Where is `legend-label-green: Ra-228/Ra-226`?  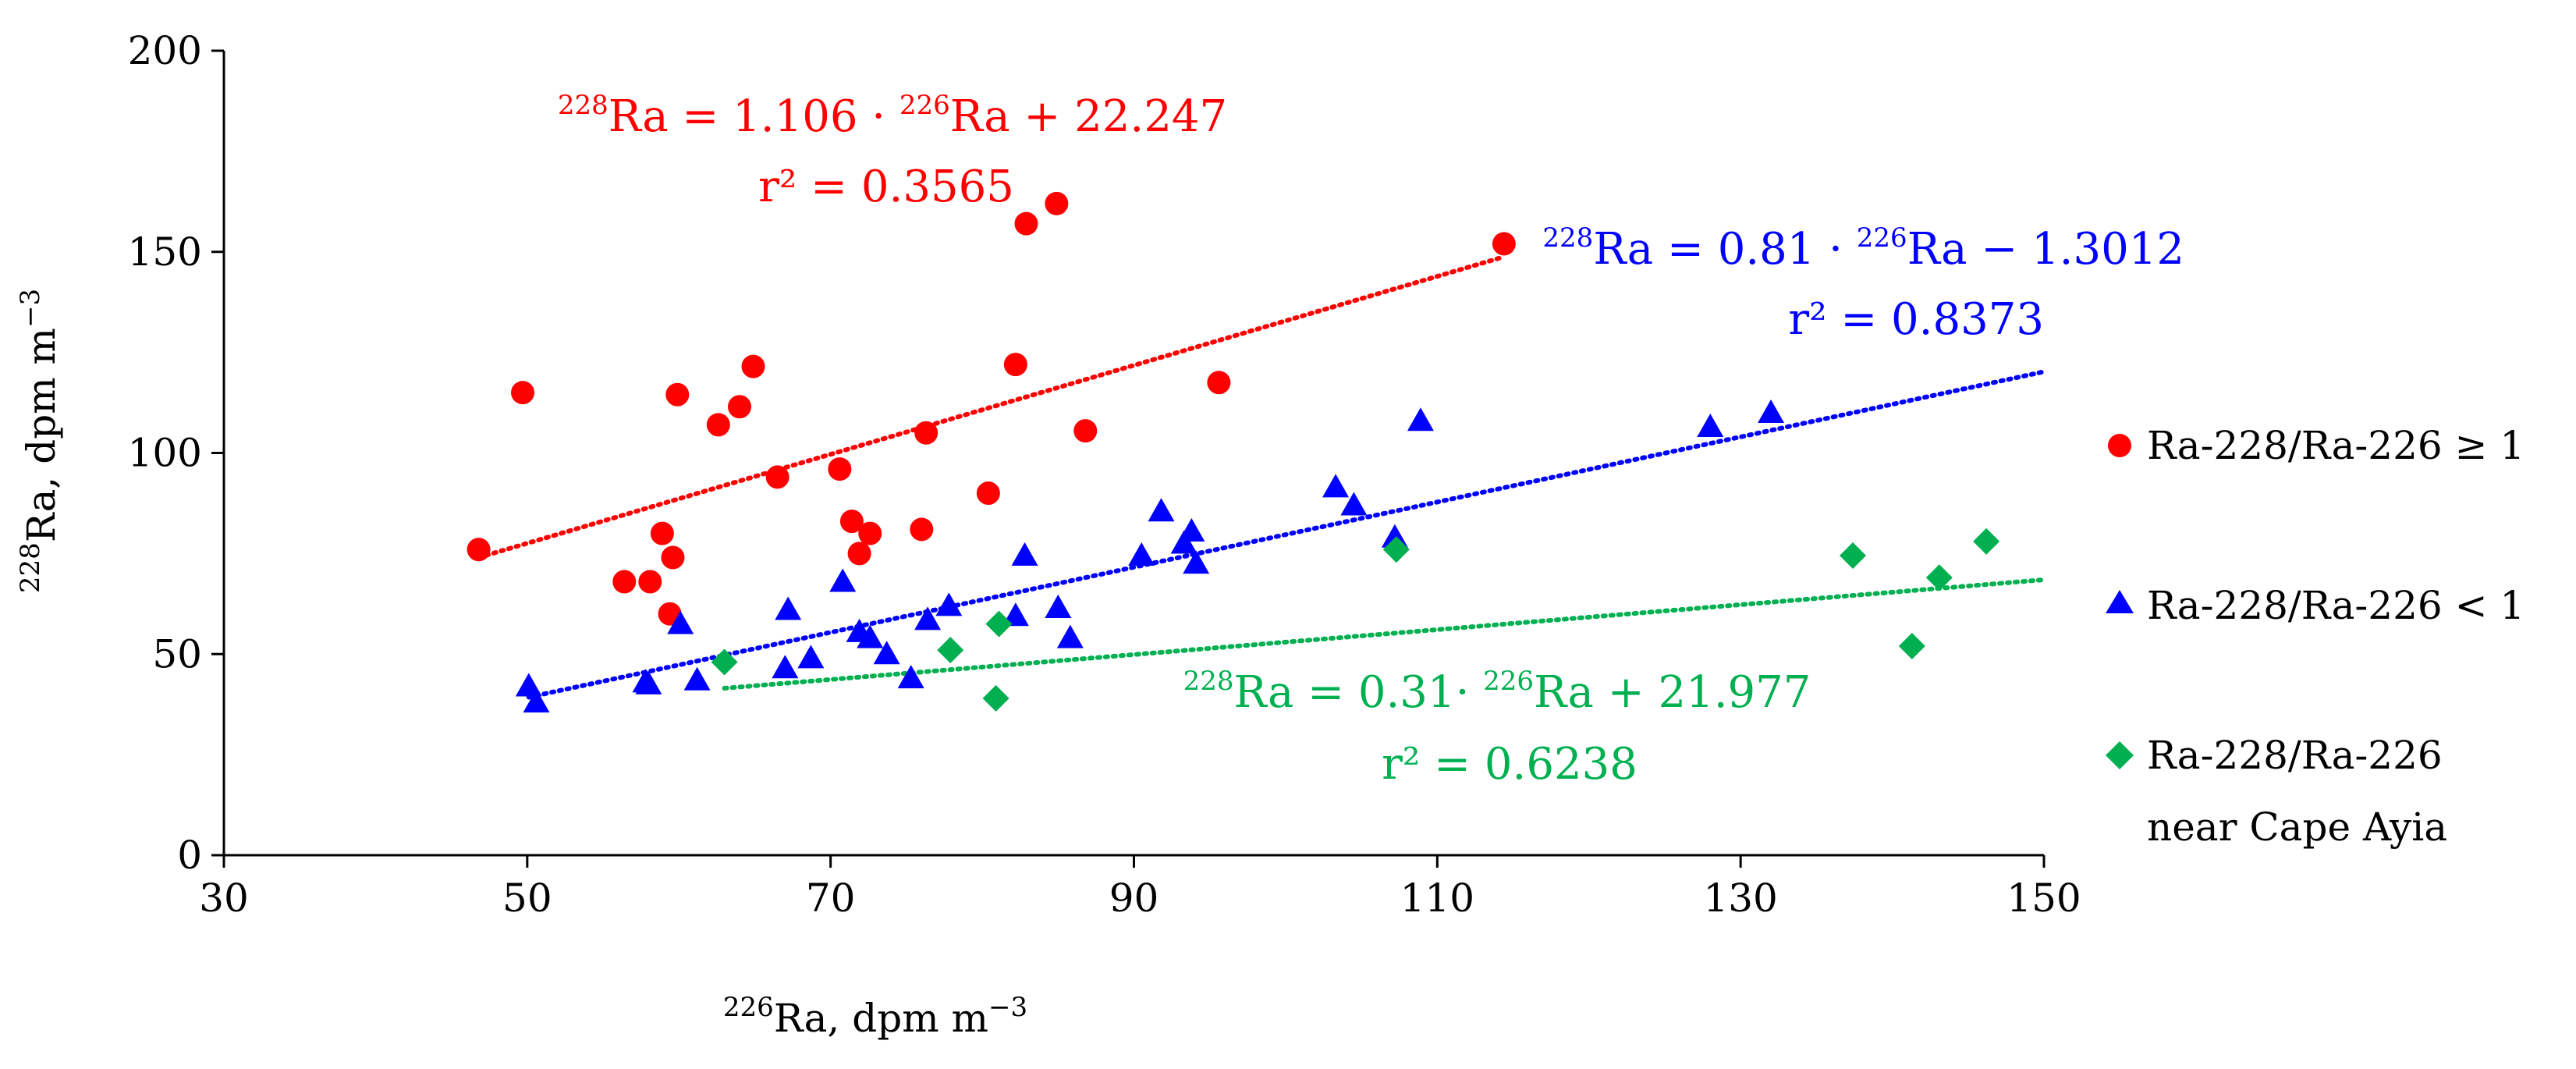 legend-label-green: Ra-228/Ra-226 is located at coordinates (2295, 755).